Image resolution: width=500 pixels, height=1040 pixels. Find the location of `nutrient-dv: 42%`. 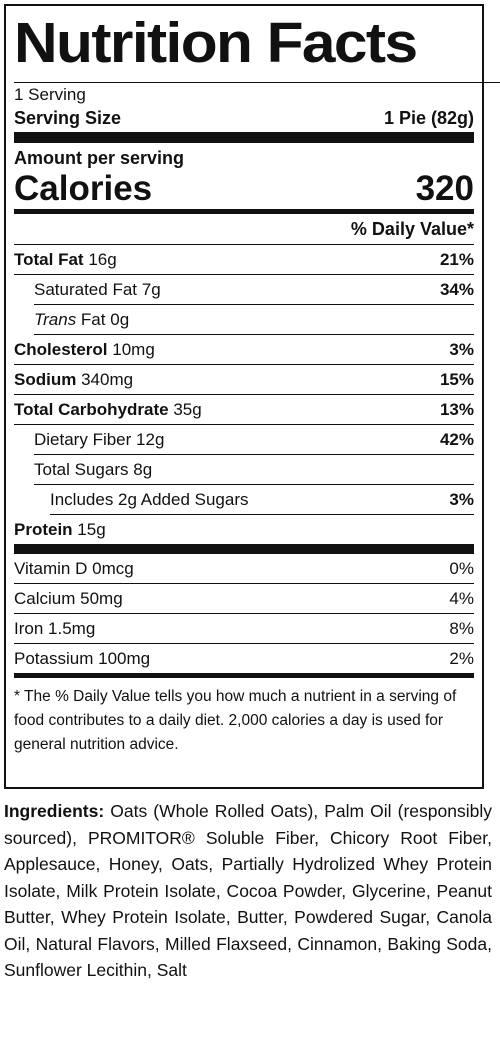

nutrient-dv: 42% is located at coordinates (456, 439).